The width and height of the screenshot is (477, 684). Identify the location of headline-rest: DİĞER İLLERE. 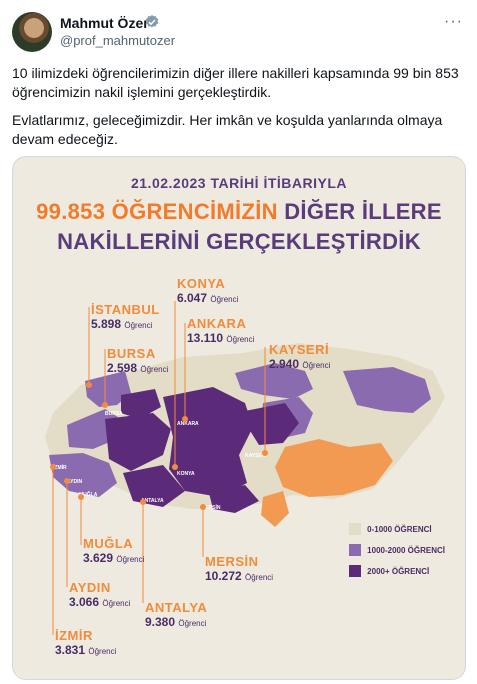
(363, 211).